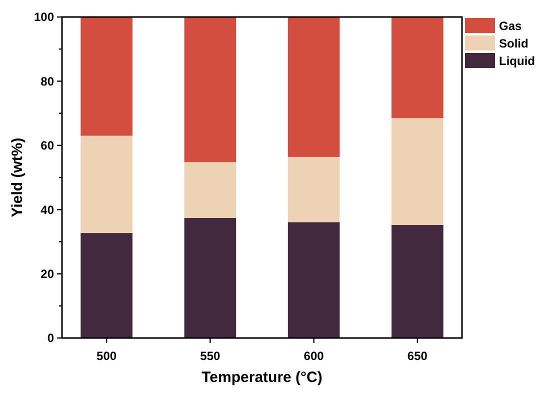 The image size is (550, 399). What do you see at coordinates (510, 26) in the screenshot?
I see `legend-label: Gas` at bounding box center [510, 26].